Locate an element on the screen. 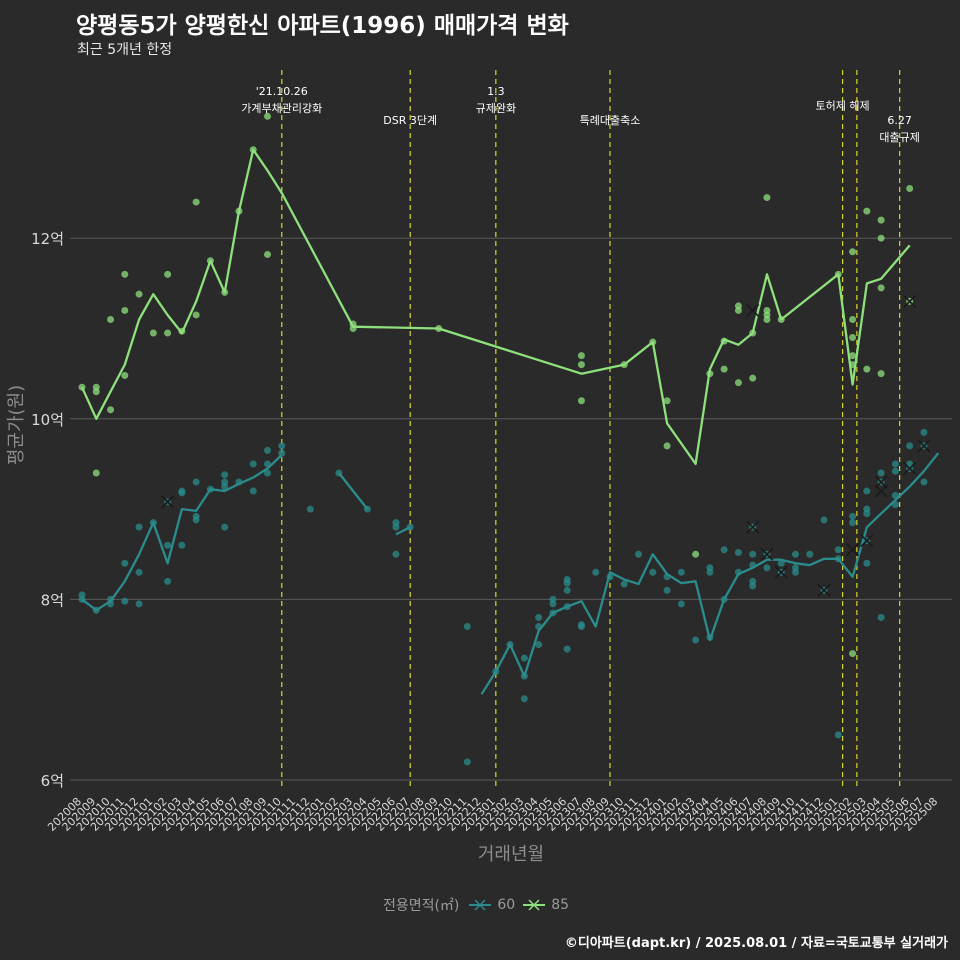 Image resolution: width=960 pixels, height=960 pixels. legend-item-85: 85 is located at coordinates (546, 905).